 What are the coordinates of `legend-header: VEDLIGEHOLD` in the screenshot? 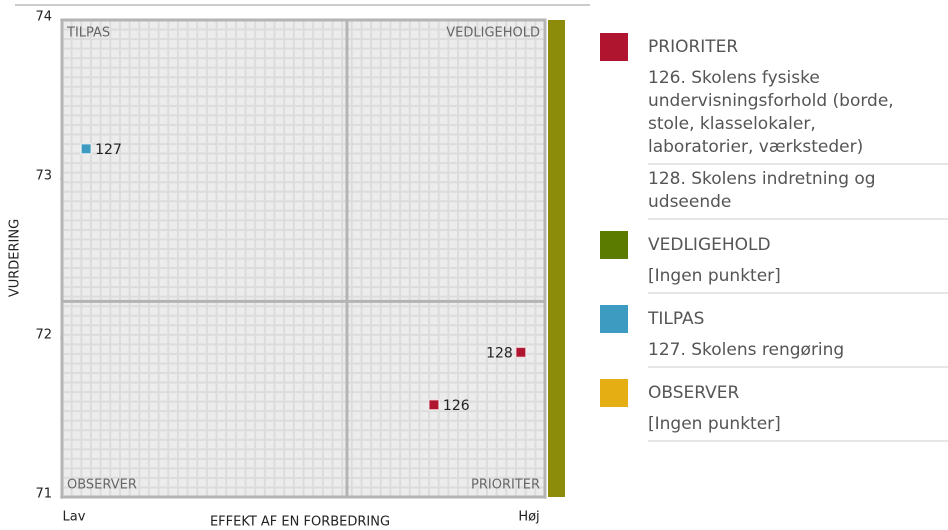 It's located at (774, 245).